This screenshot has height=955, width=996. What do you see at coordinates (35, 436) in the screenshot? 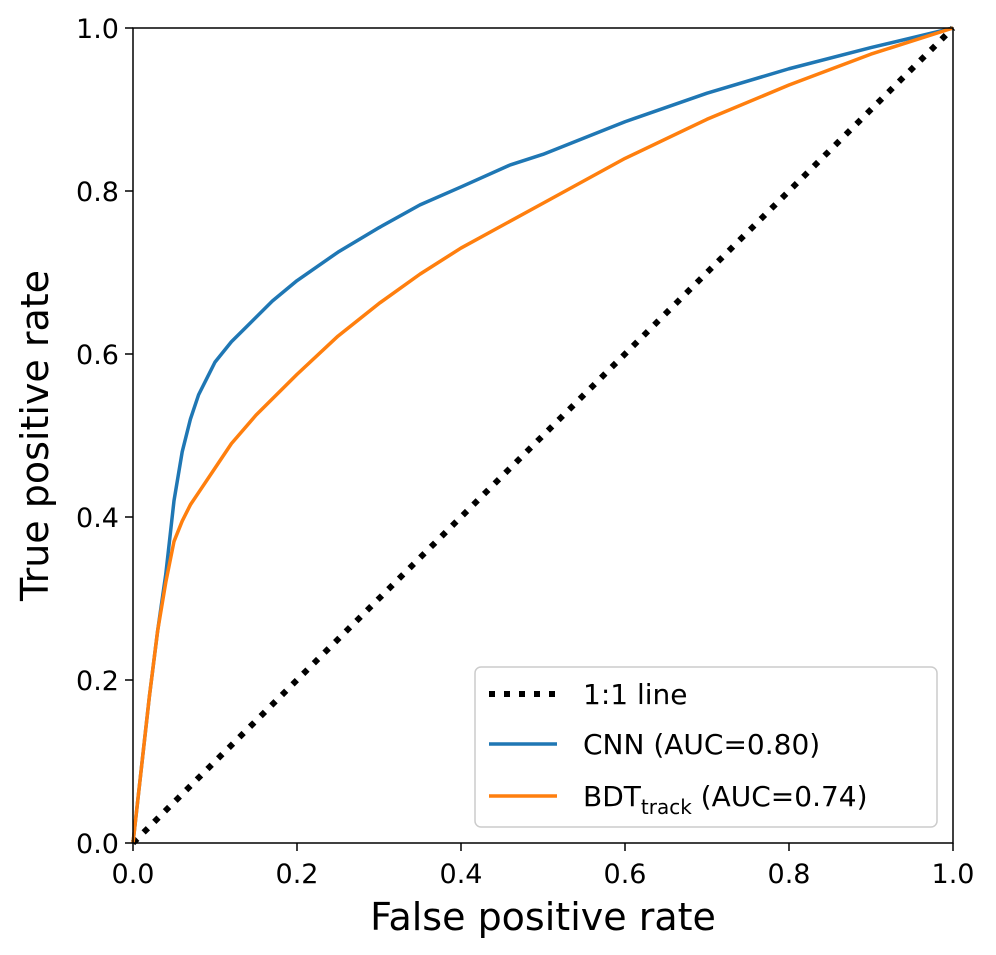
I see `y-axis-title: True positive rate` at bounding box center [35, 436].